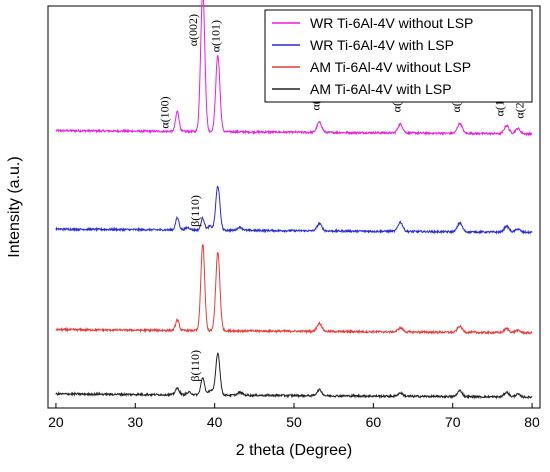  I want to click on legend-label: WR Ti-6Al-4V without LSP, so click(391, 23).